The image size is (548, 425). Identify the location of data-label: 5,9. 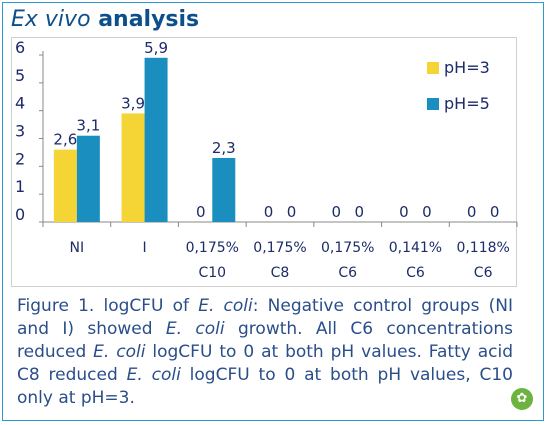
(156, 48).